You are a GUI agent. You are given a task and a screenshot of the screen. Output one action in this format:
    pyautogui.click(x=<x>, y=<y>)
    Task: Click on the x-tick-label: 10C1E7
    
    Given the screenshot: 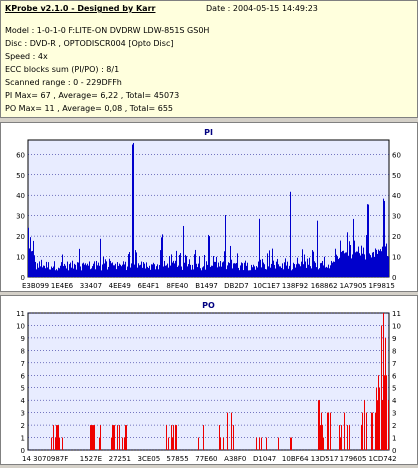 What is the action you would take?
    pyautogui.click(x=266, y=286)
    